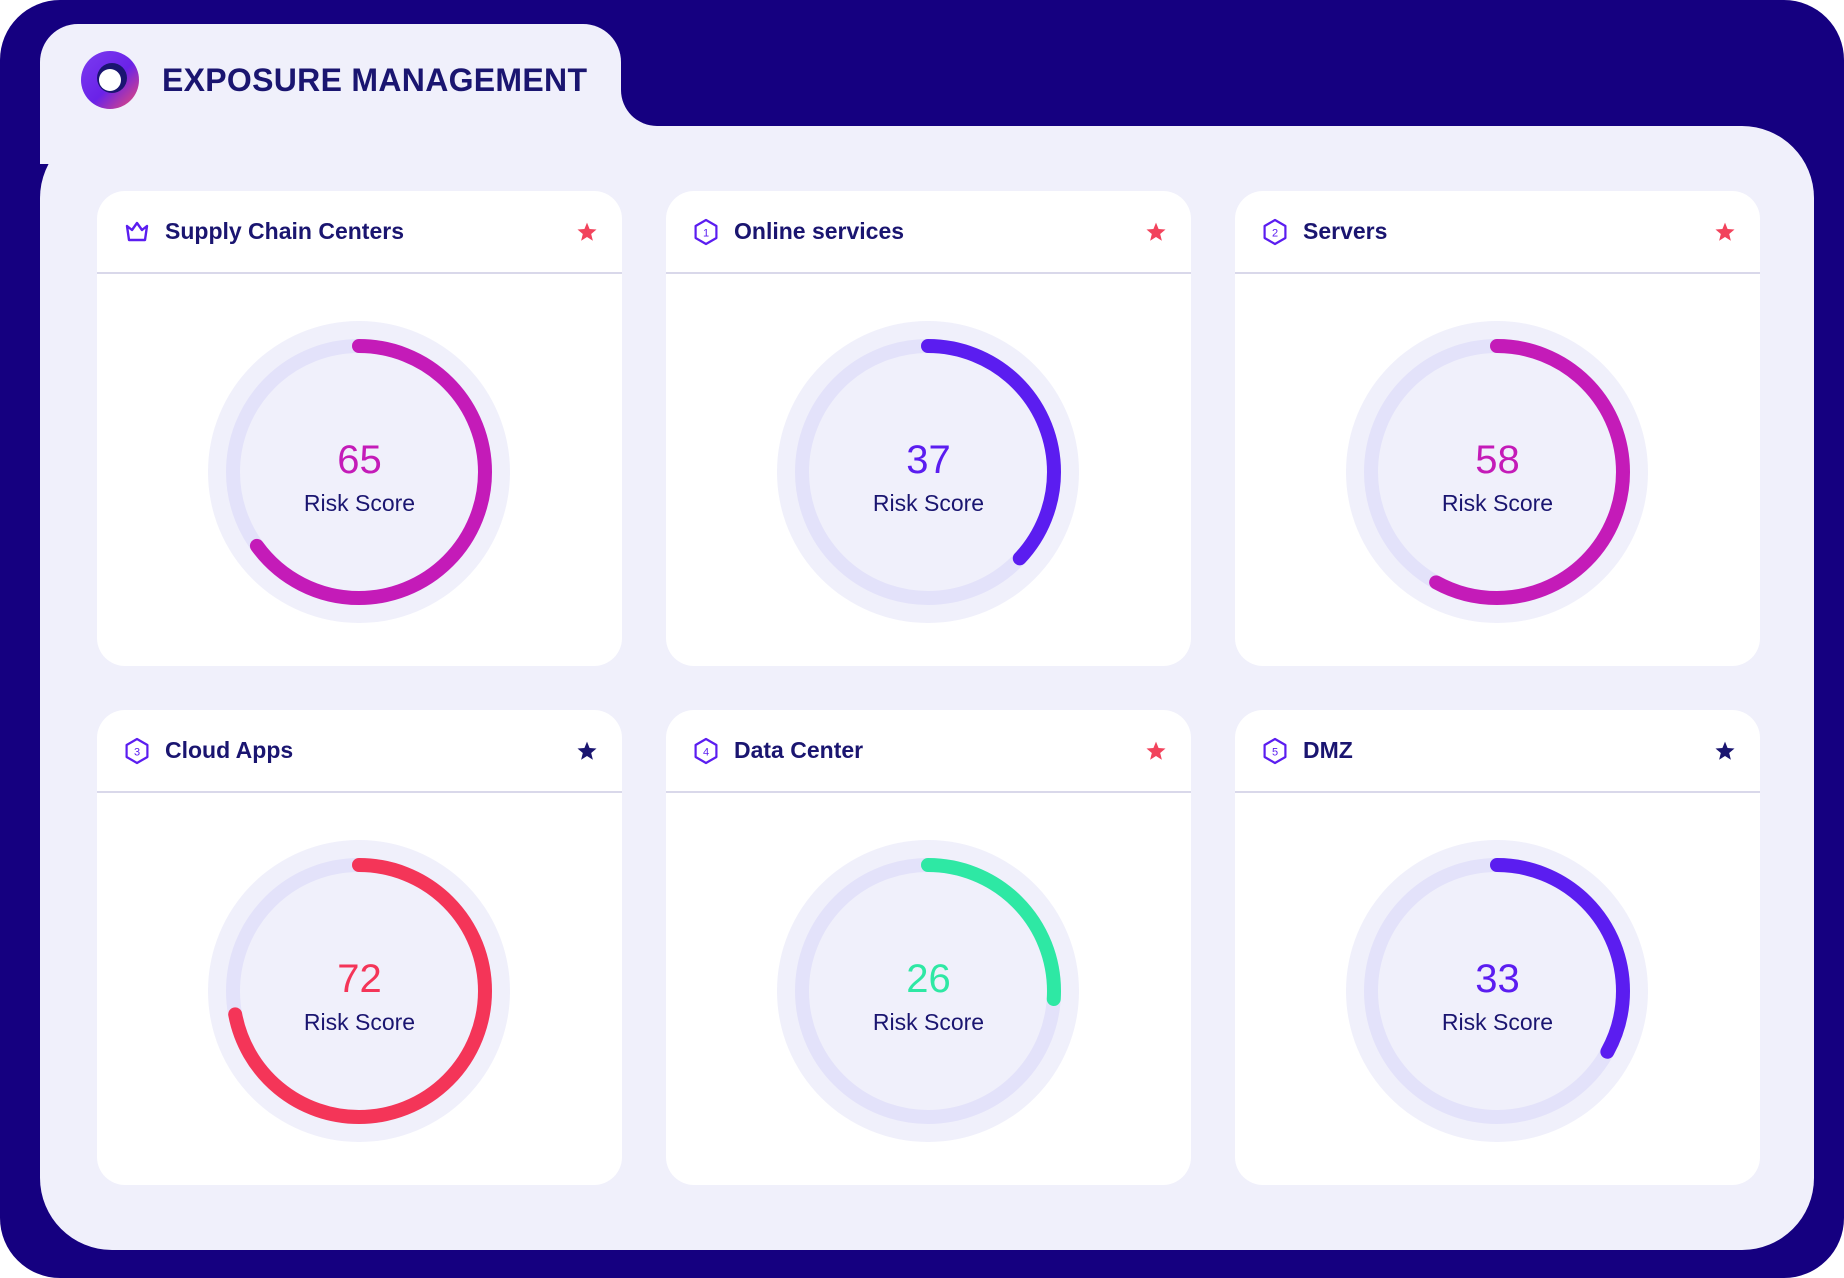 The height and width of the screenshot is (1278, 1844). I want to click on hexagon-badge-number: 1, so click(706, 233).